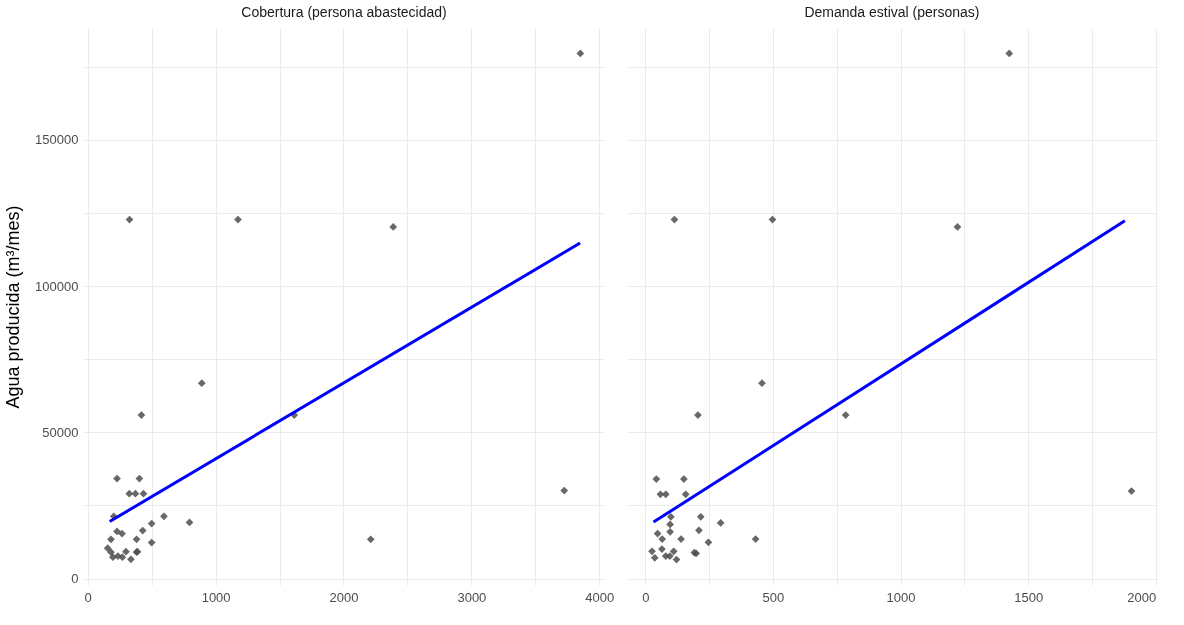  I want to click on x-tick-label: 4000, so click(600, 597).